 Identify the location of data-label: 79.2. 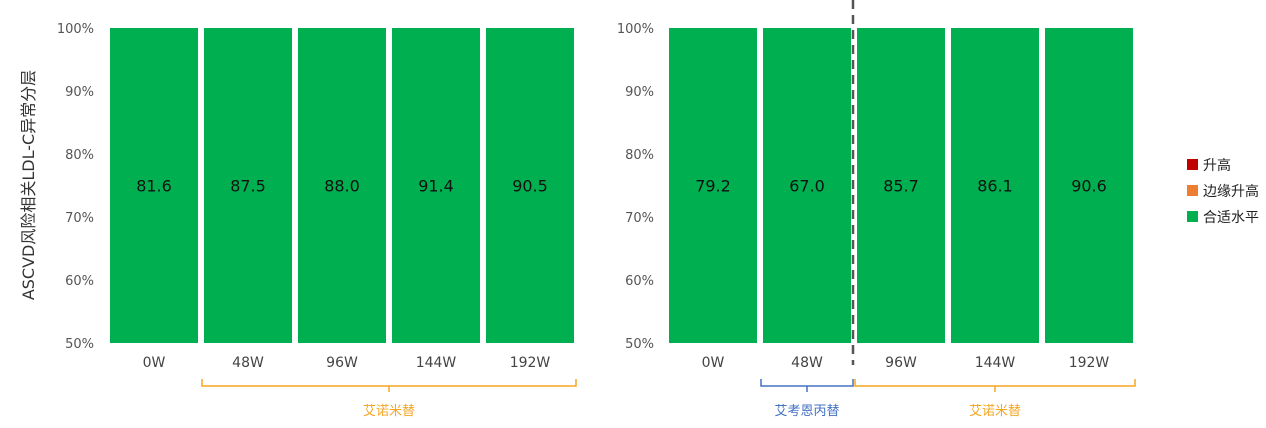
(713, 186).